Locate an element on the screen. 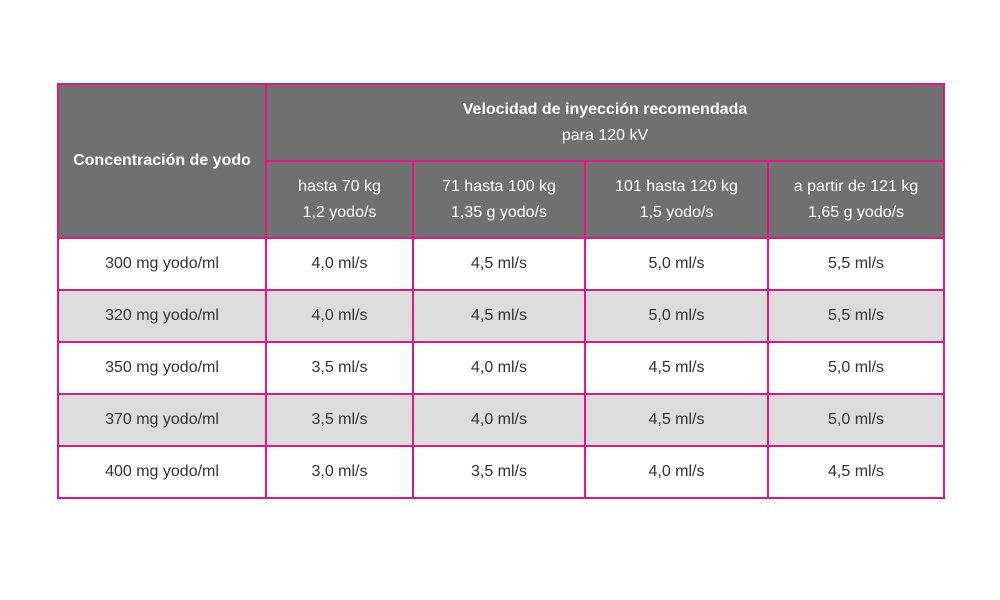 This screenshot has height=600, width=1000. iodine-rate-label: 1,65 g yodo/s is located at coordinates (856, 212).